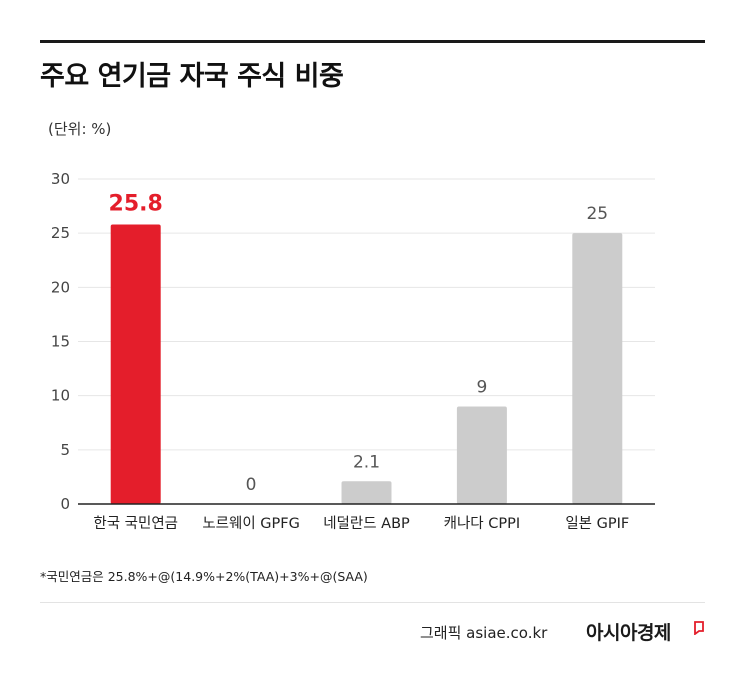 The height and width of the screenshot is (689, 745). Describe the element at coordinates (60, 233) in the screenshot. I see `y-tick-label: 25` at that location.